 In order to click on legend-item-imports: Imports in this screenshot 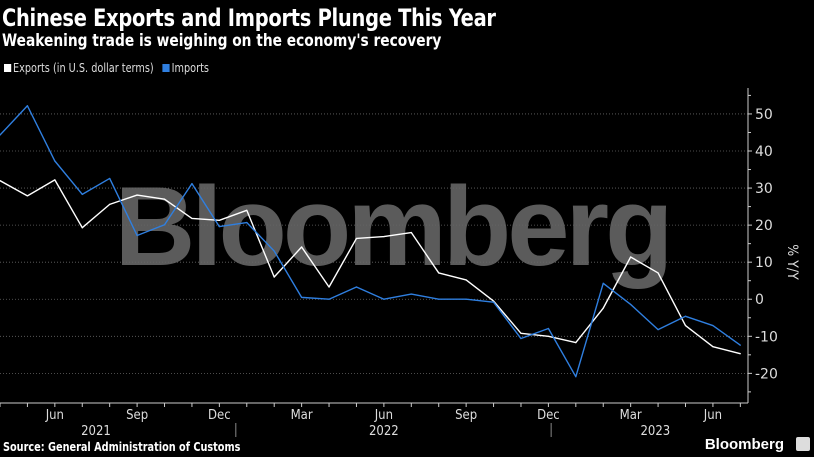, I will do `click(185, 68)`.